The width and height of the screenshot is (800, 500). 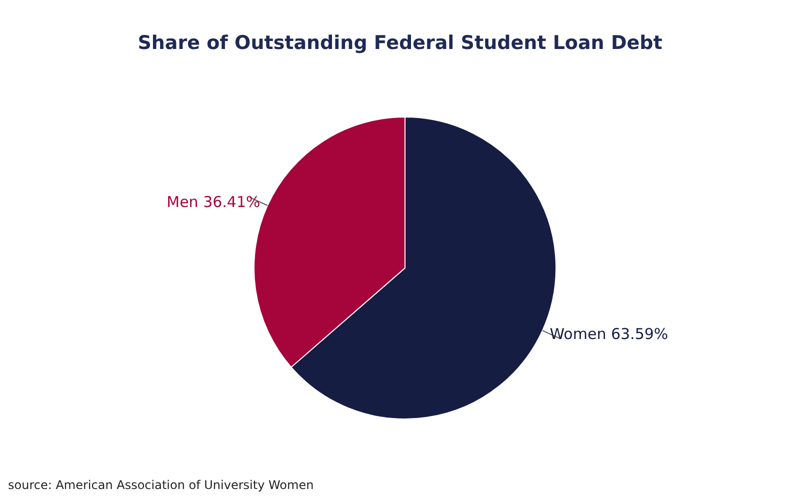 What do you see at coordinates (609, 333) in the screenshot?
I see `slice-label: Women 63.59%` at bounding box center [609, 333].